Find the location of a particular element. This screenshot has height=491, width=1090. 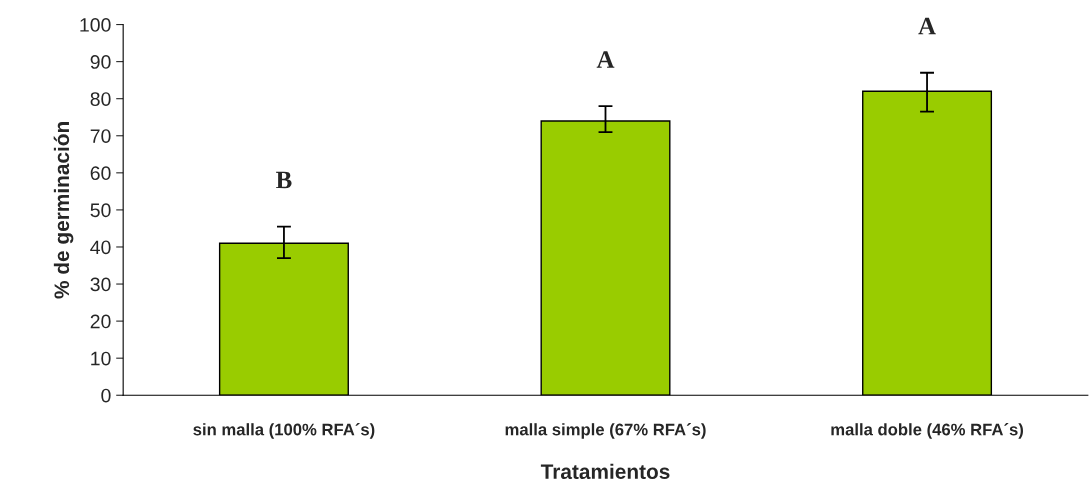

y-tick-label: 90 is located at coordinates (100, 62).